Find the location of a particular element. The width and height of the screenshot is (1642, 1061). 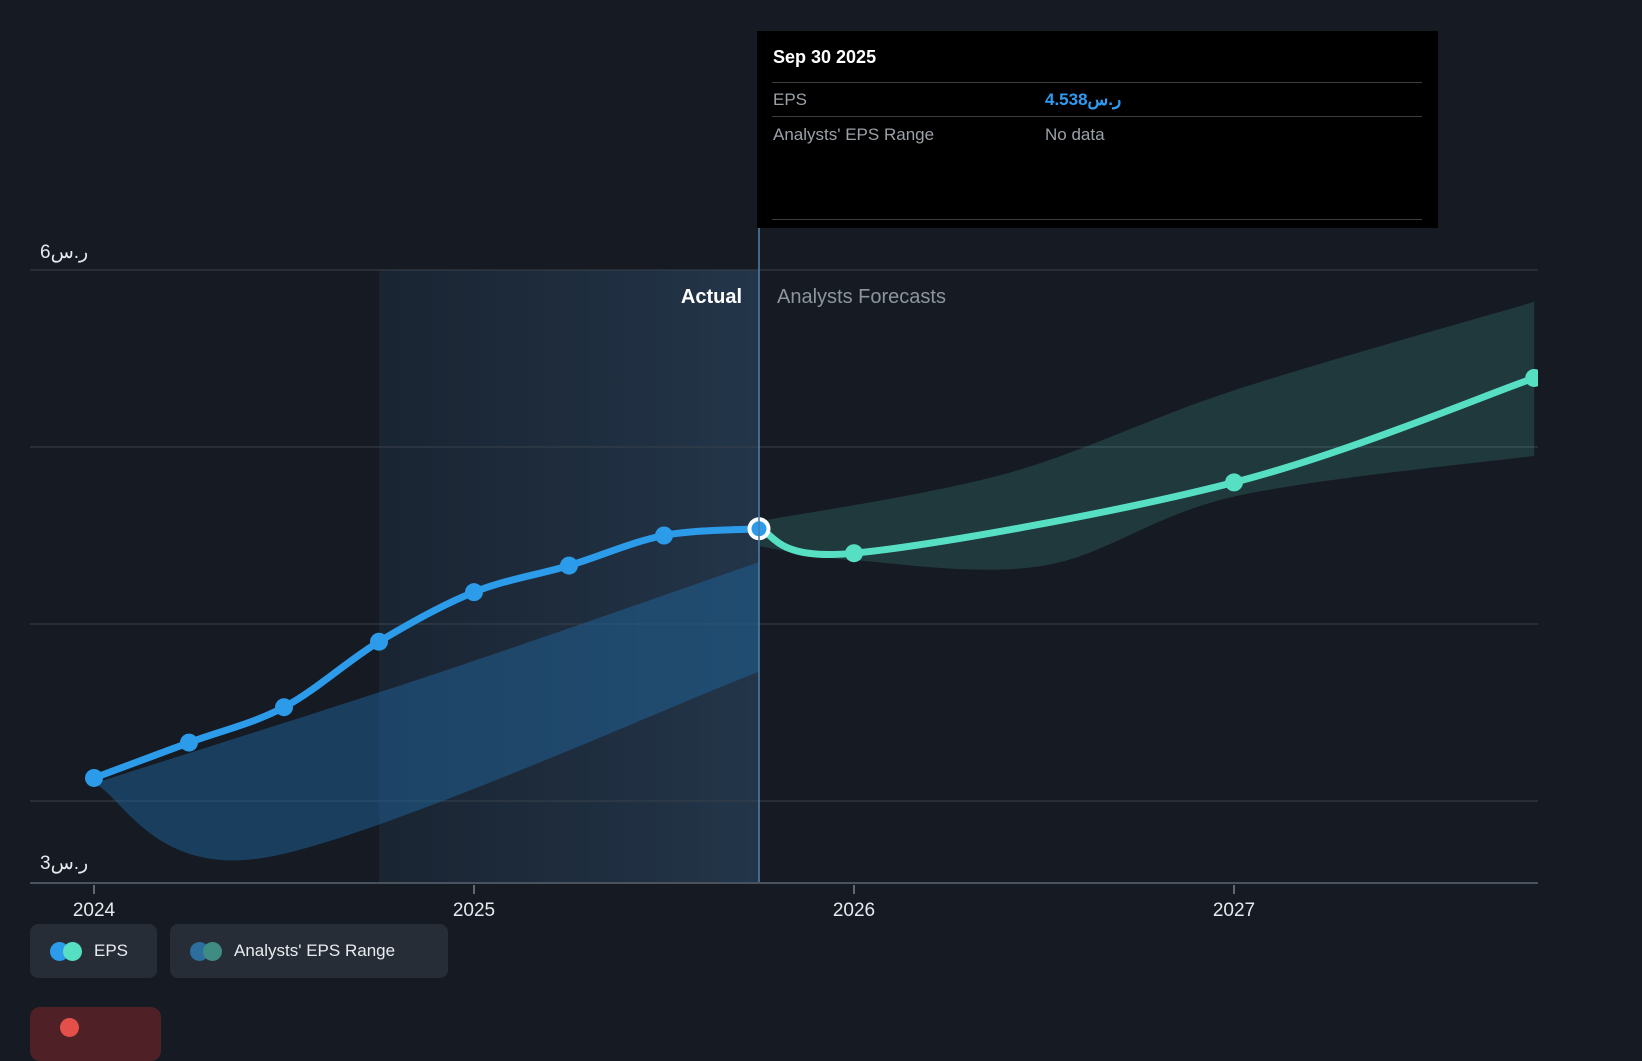

eps-series-icon is located at coordinates (66, 951).